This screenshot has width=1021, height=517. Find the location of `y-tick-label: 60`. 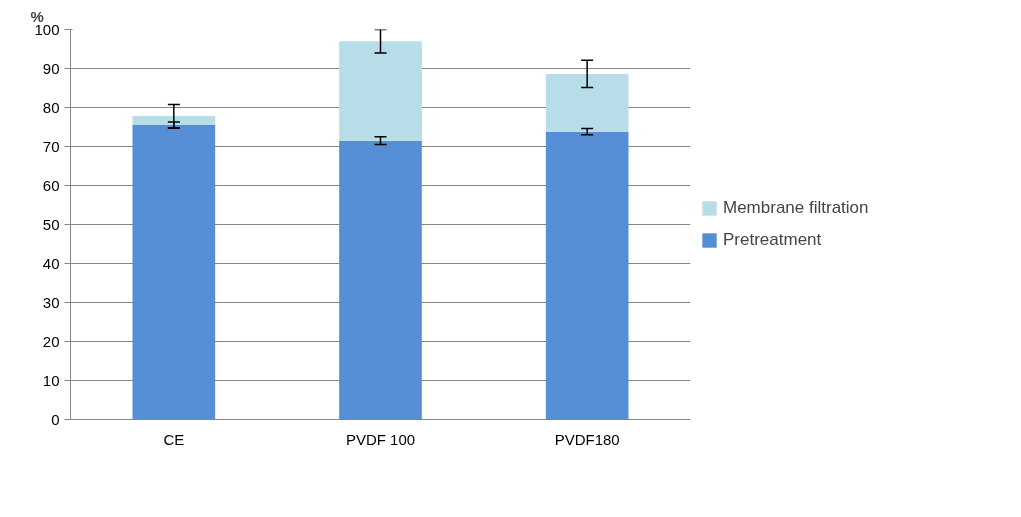

y-tick-label: 60 is located at coordinates (51, 185).